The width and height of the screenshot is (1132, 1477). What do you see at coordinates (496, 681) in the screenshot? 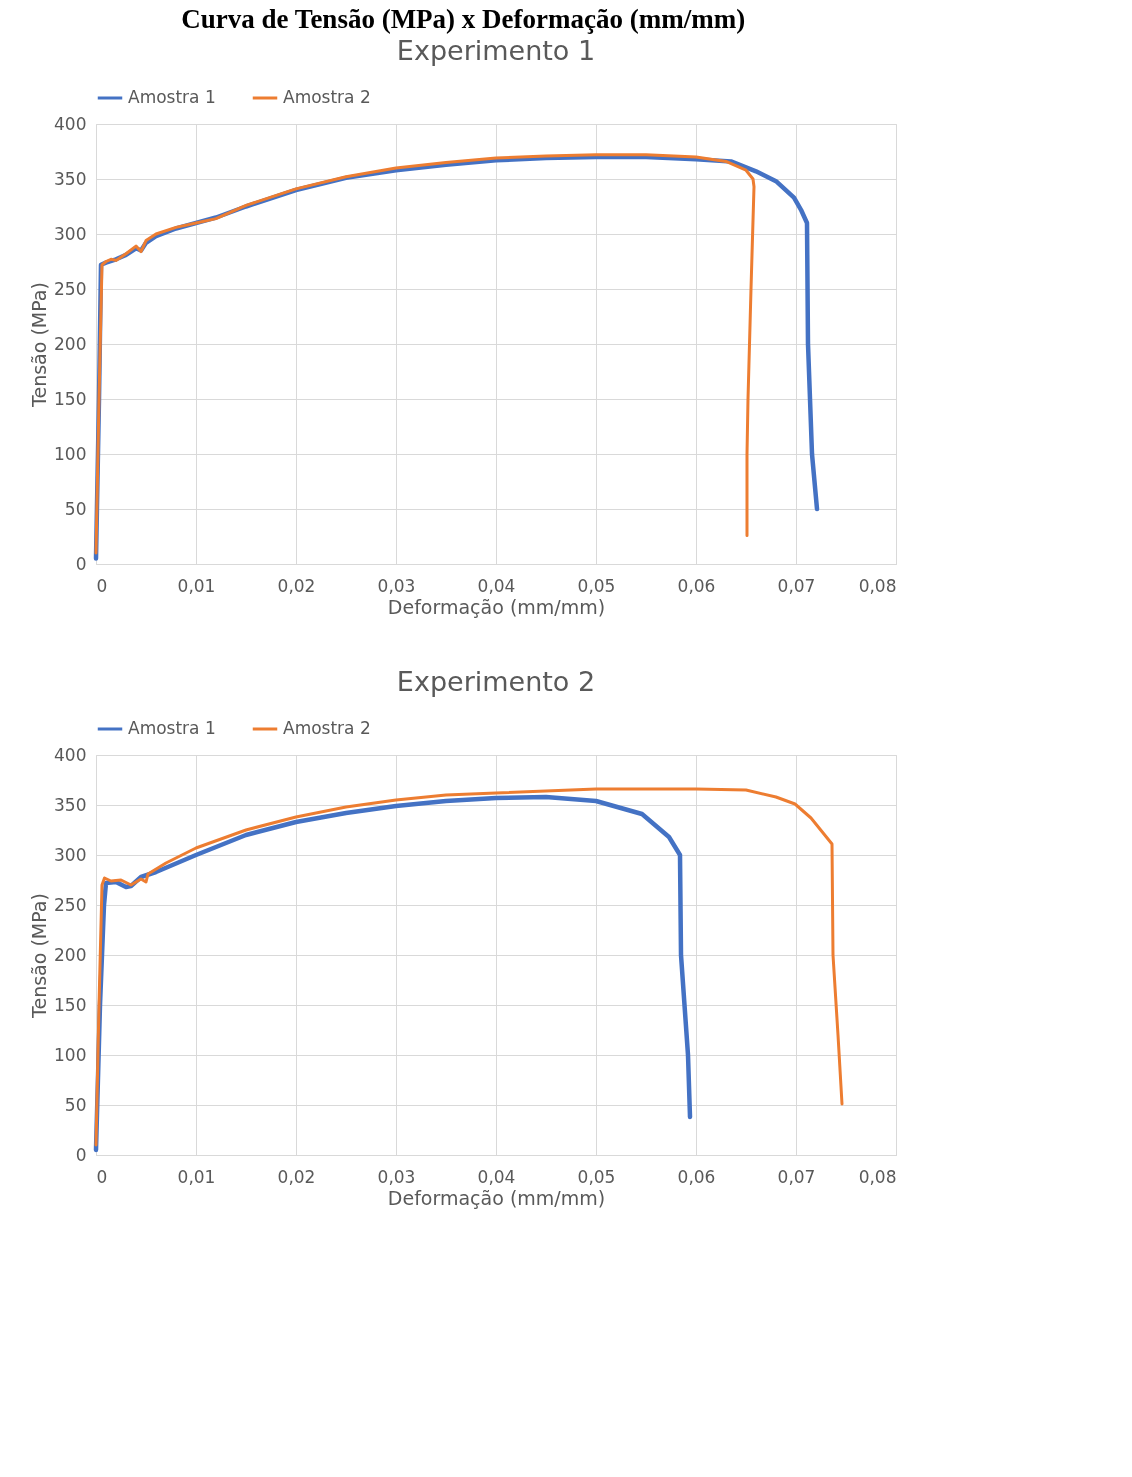
I see `chart-title: Experimento 2` at bounding box center [496, 681].